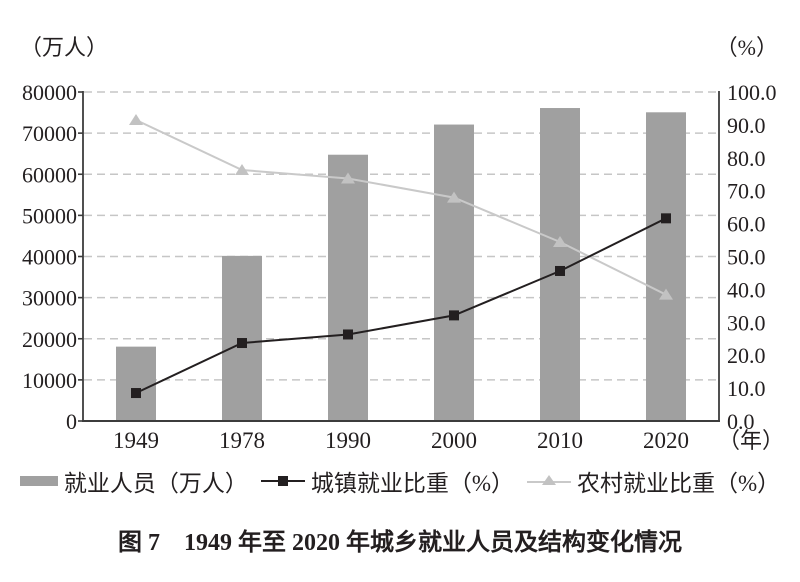 The width and height of the screenshot is (800, 582). What do you see at coordinates (746, 47) in the screenshot?
I see `right-axis-unit-label: （%）` at bounding box center [746, 47].